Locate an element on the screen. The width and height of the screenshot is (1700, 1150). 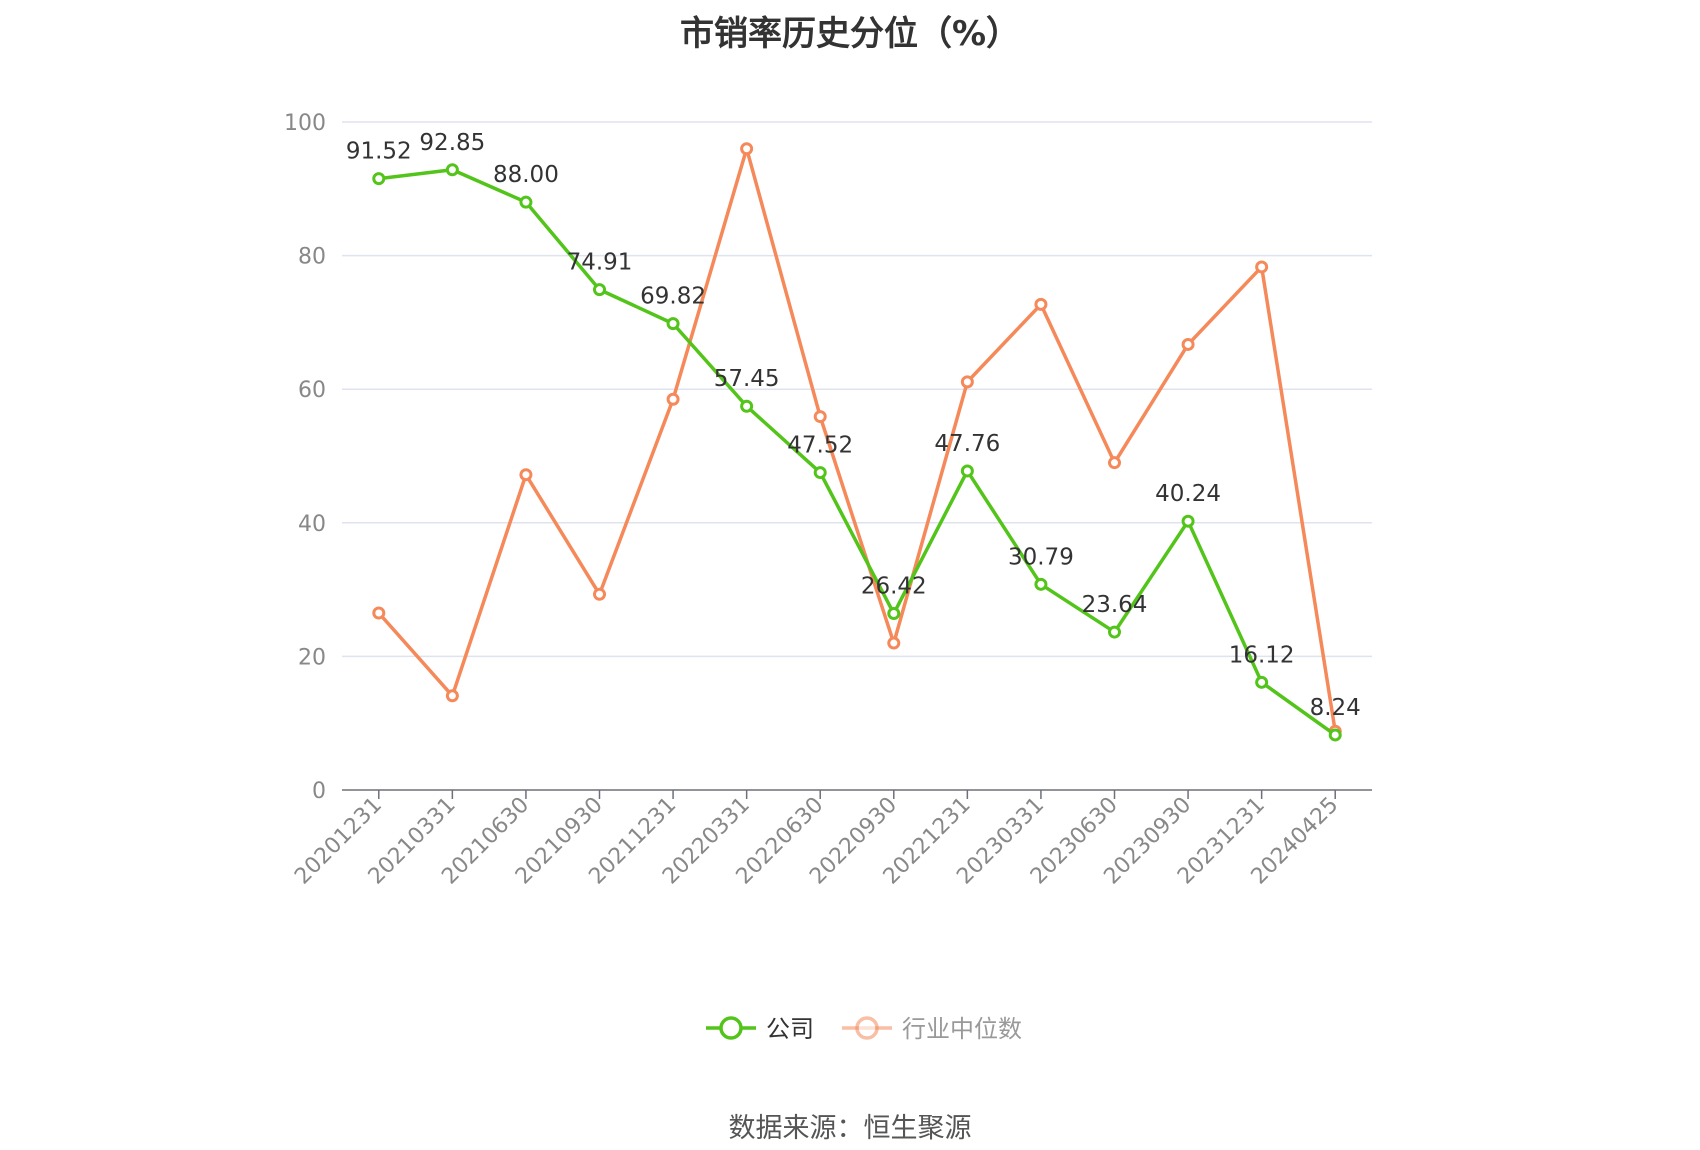
data-label: 30.79 is located at coordinates (1041, 557).